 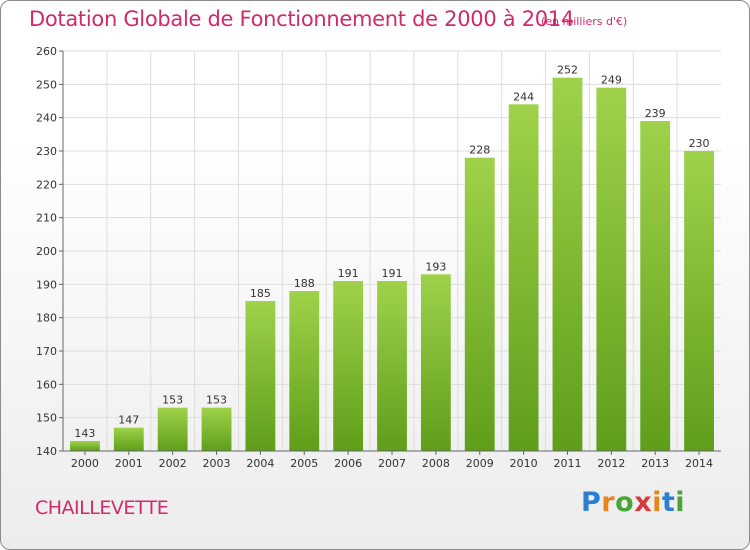 What do you see at coordinates (46, 118) in the screenshot?
I see `y-tick-label: 240` at bounding box center [46, 118].